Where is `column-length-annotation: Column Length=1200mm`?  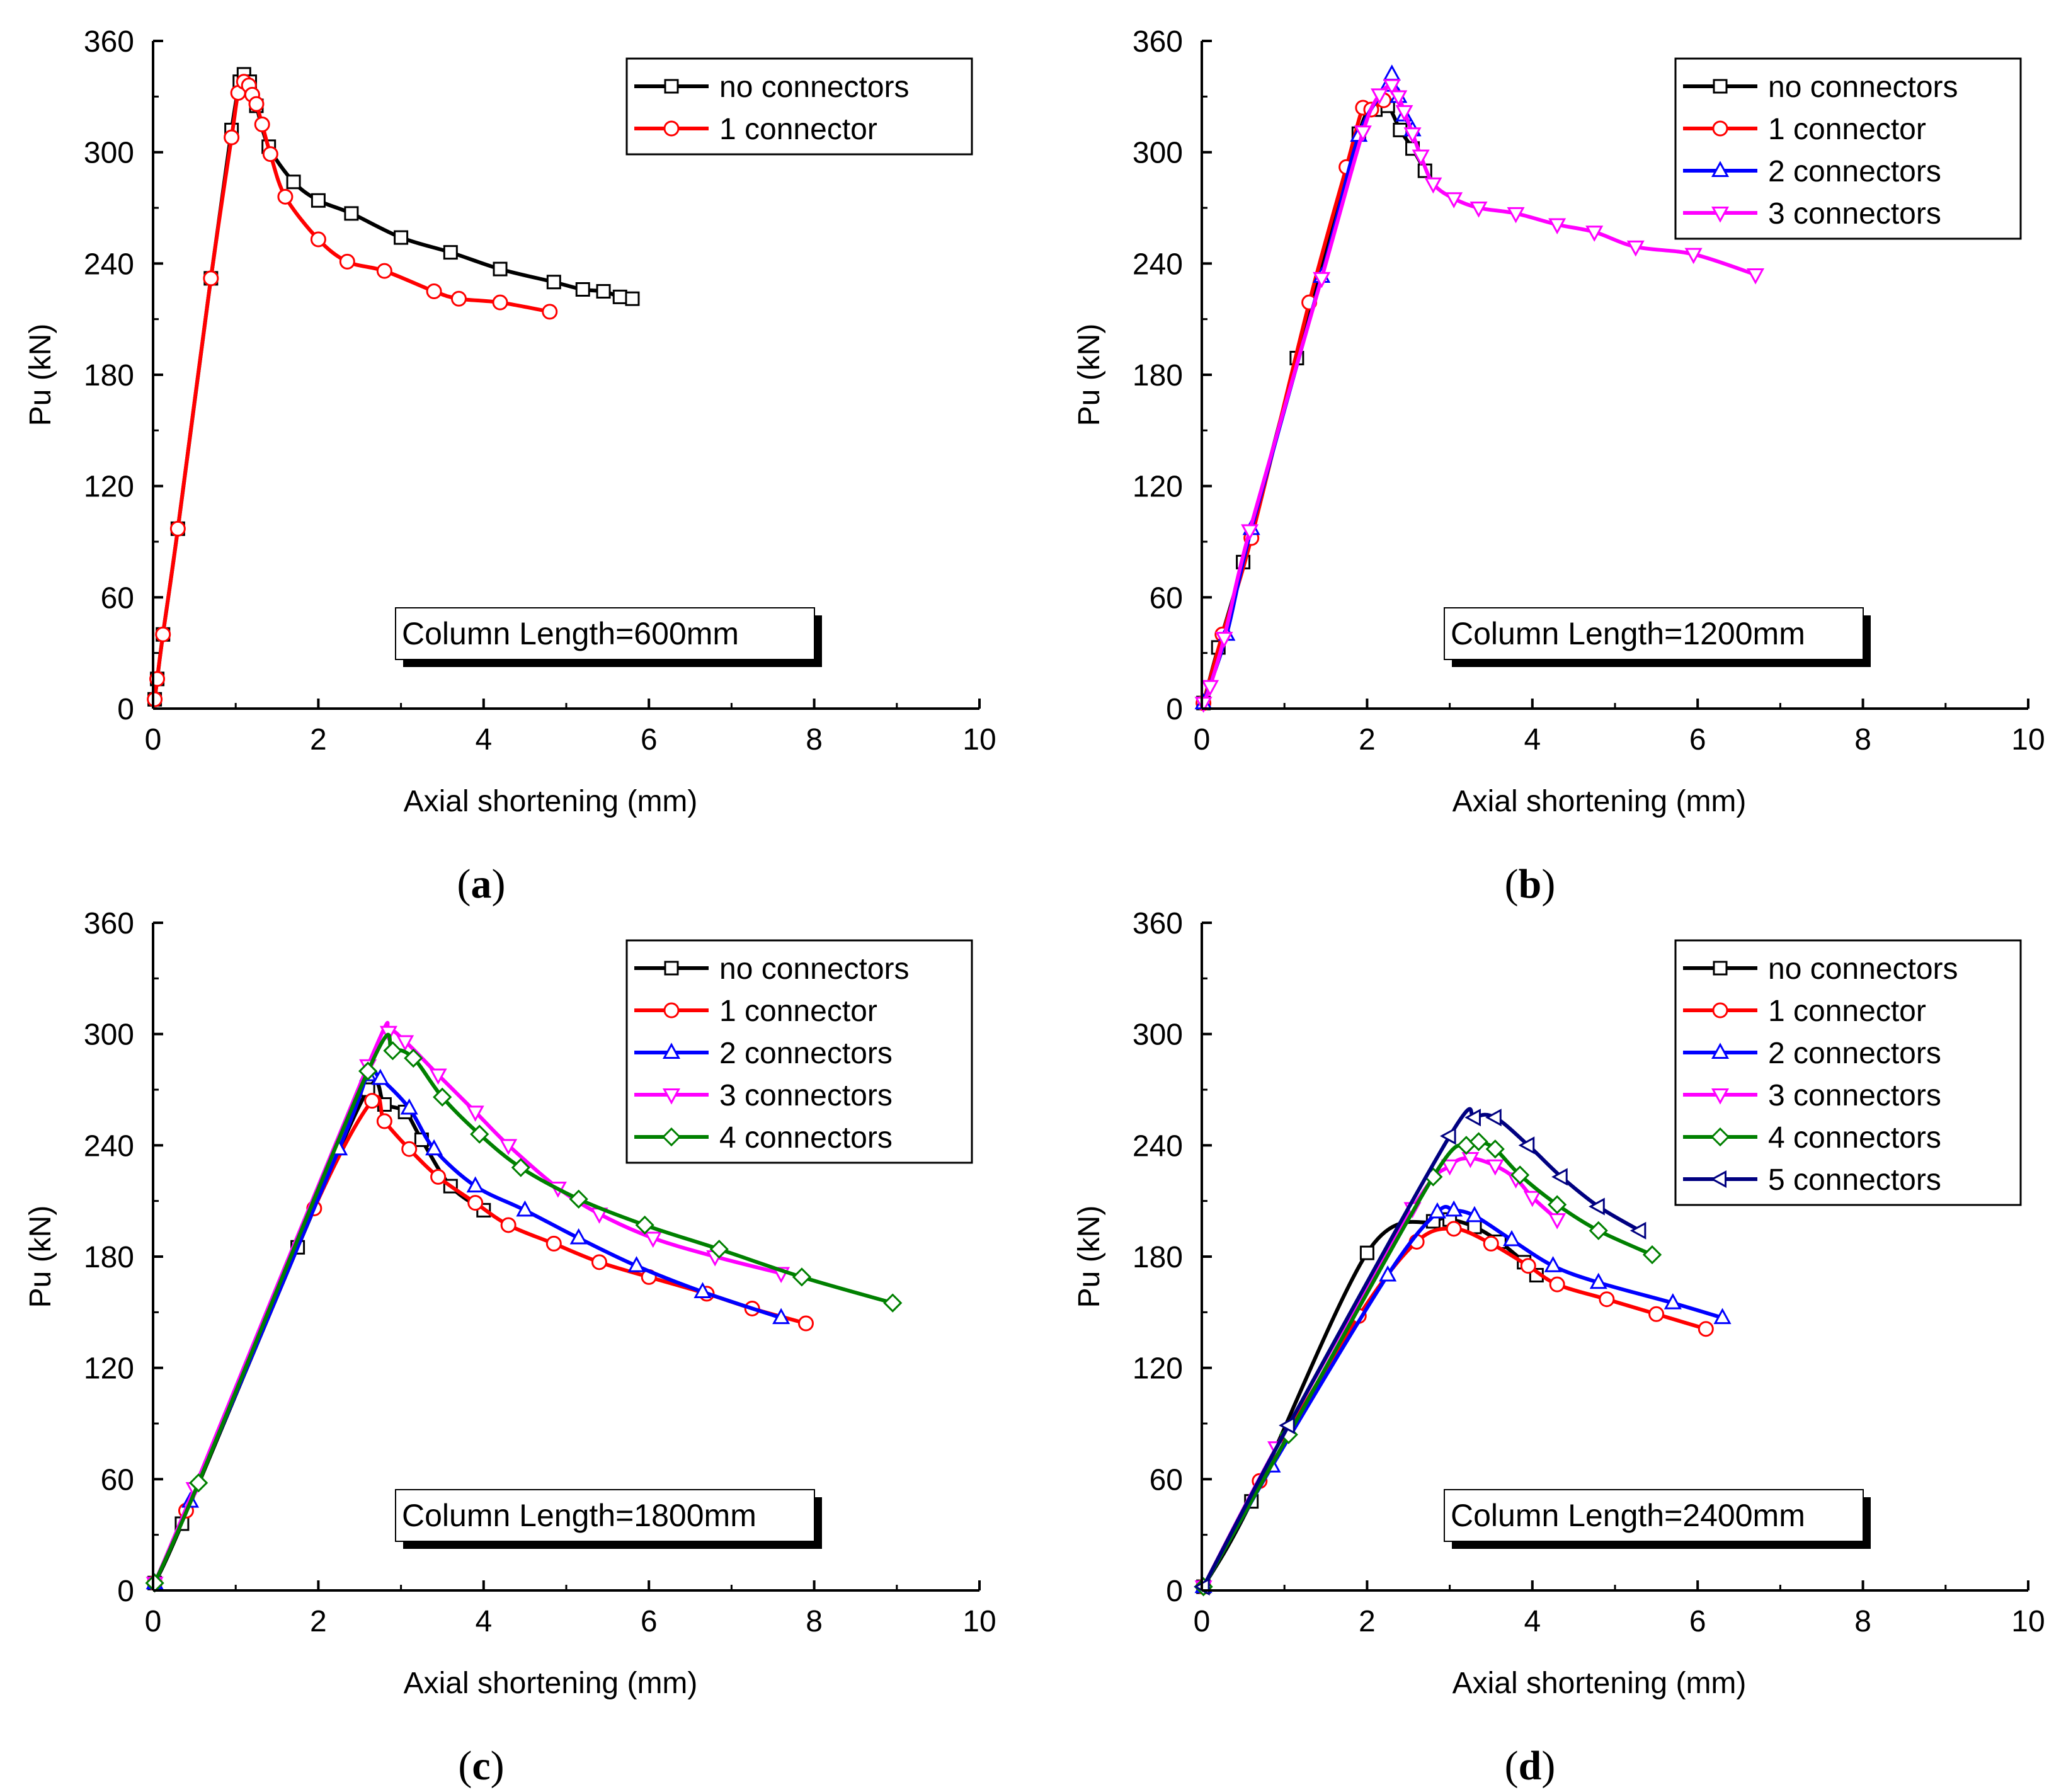 column-length-annotation: Column Length=1200mm is located at coordinates (1657, 637).